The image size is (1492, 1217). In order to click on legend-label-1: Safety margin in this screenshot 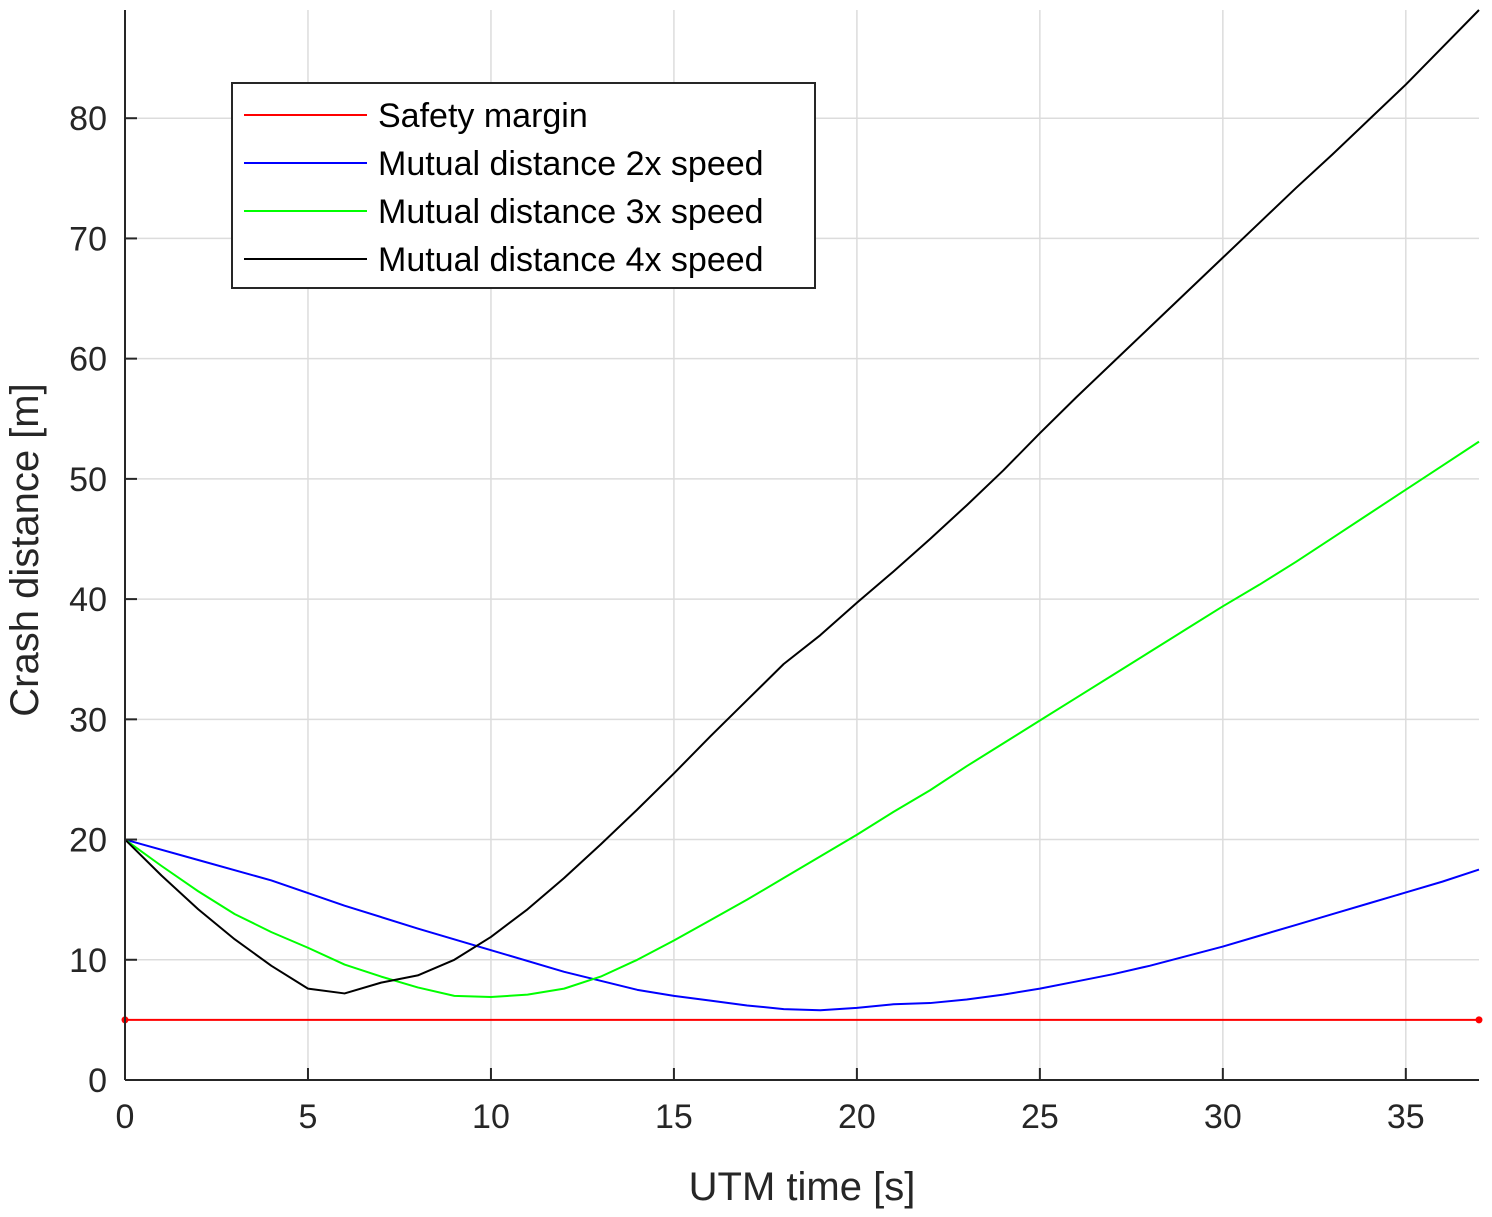, I will do `click(483, 116)`.